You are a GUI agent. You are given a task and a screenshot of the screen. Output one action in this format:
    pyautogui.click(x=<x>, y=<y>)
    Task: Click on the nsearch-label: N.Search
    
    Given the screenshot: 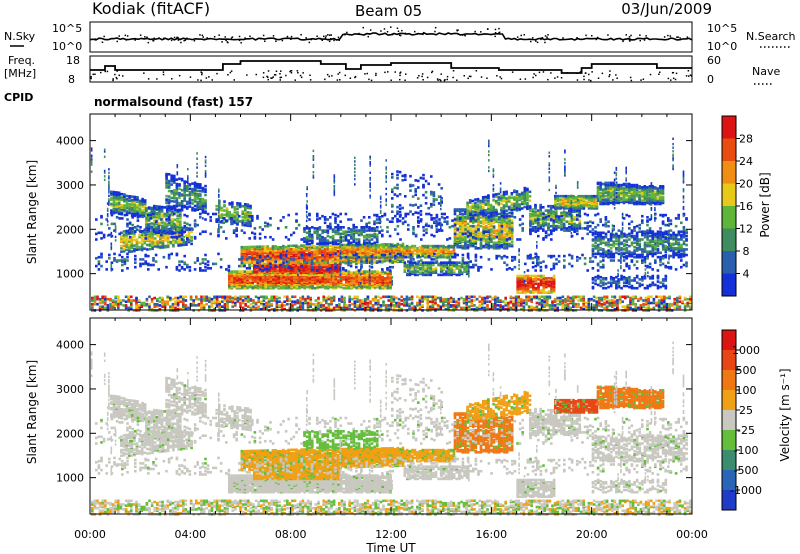 What is the action you would take?
    pyautogui.click(x=771, y=36)
    